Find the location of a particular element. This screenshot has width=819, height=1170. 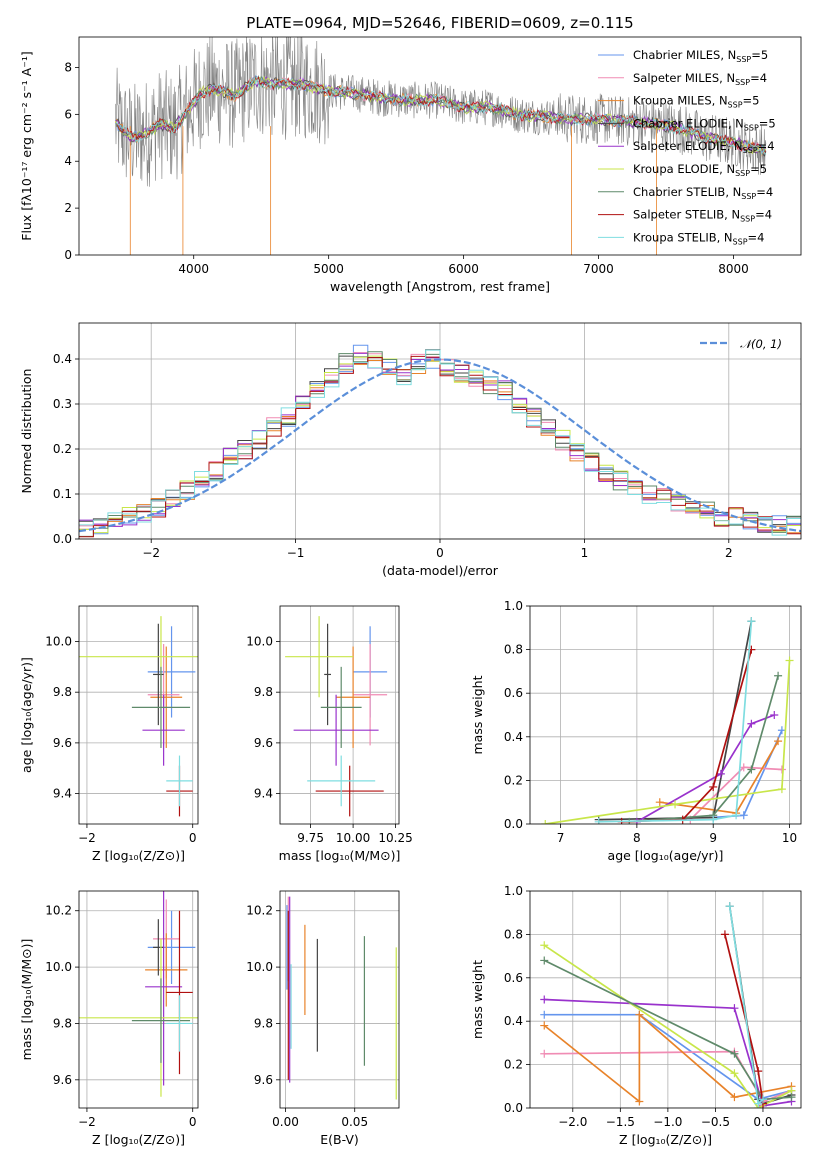

y-axis-label: age [log₁₀(age/yr)] is located at coordinates (26, 715).